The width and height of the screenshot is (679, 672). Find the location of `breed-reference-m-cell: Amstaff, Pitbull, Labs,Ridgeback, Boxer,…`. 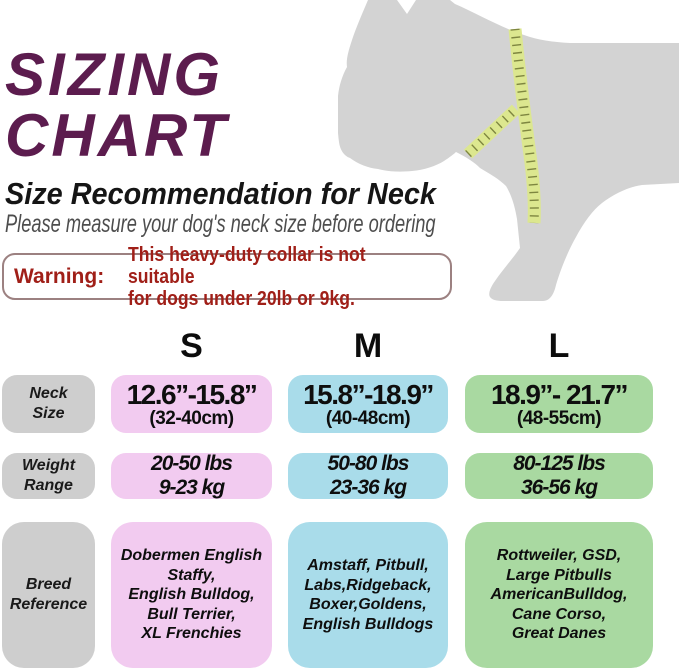

breed-reference-m-cell: Amstaff, Pitbull, Labs,Ridgeback, Boxer,… is located at coordinates (368, 595).